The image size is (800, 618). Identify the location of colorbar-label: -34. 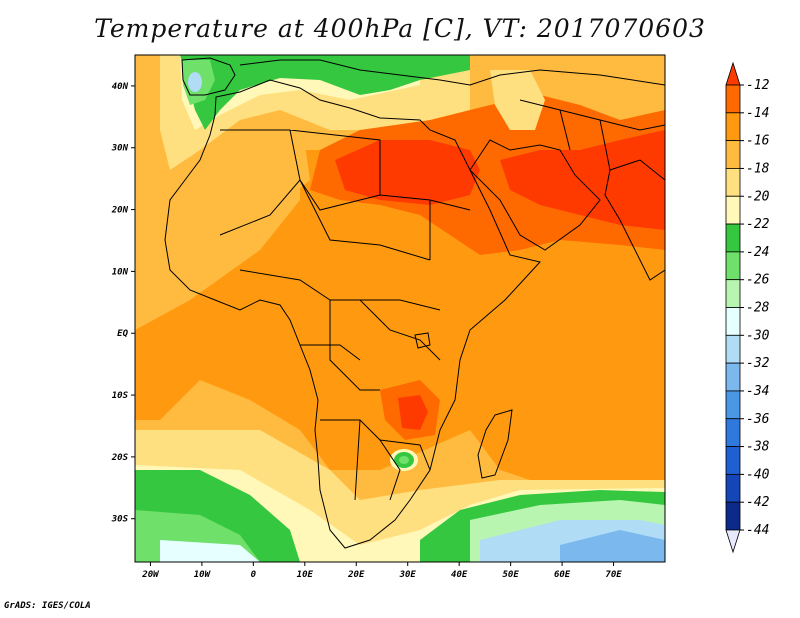
(757, 391).